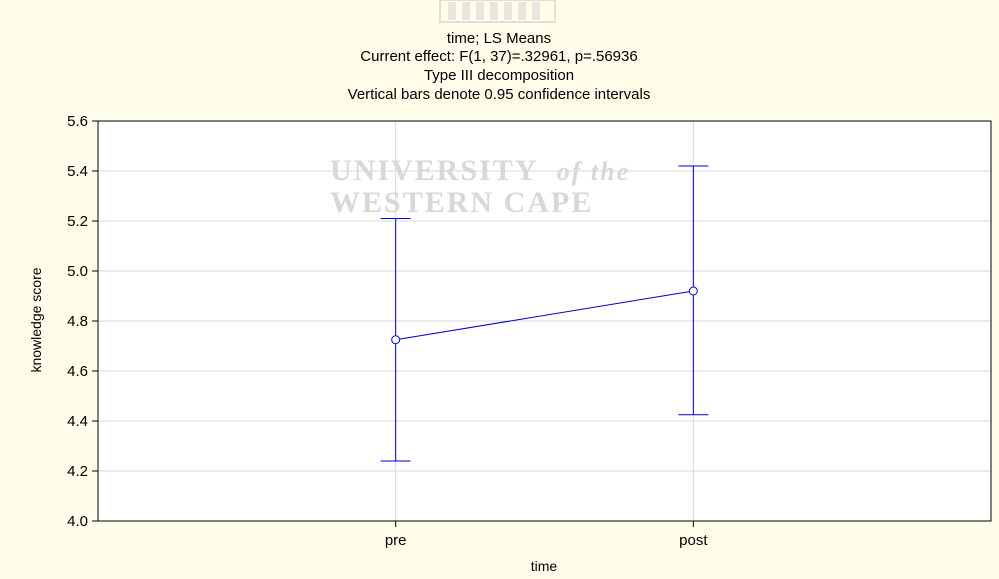 Image resolution: width=999 pixels, height=579 pixels. What do you see at coordinates (499, 75) in the screenshot?
I see `chart-title-line-3: Type III decomposition` at bounding box center [499, 75].